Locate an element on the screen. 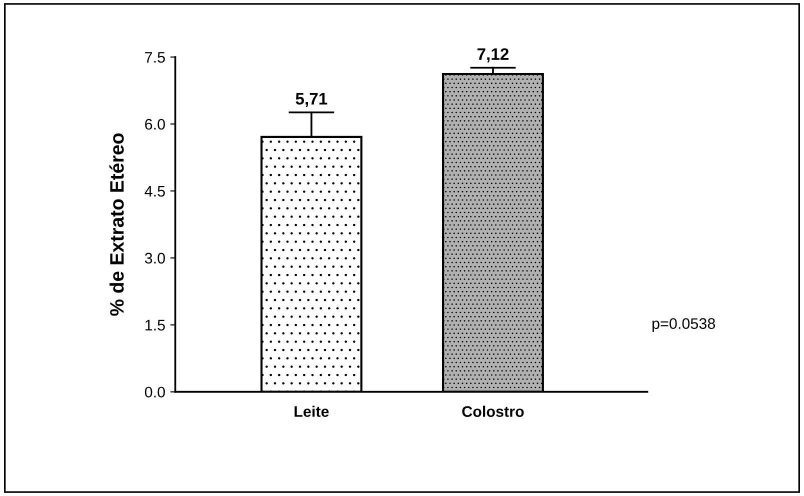 The height and width of the screenshot is (496, 804). data-label: 7,12 is located at coordinates (493, 55).